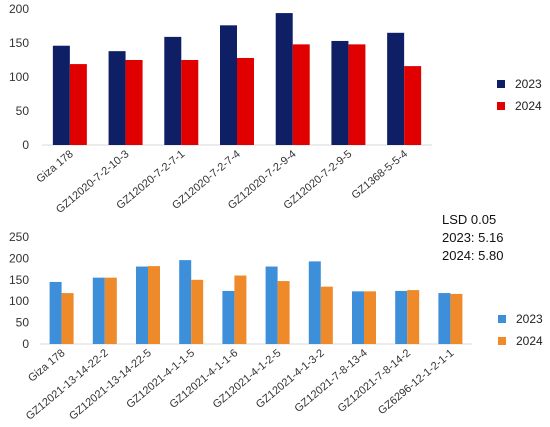 The image size is (550, 427). Describe the element at coordinates (67, 385) in the screenshot. I see `category-label: GZ12021-13-14-22-2` at that location.